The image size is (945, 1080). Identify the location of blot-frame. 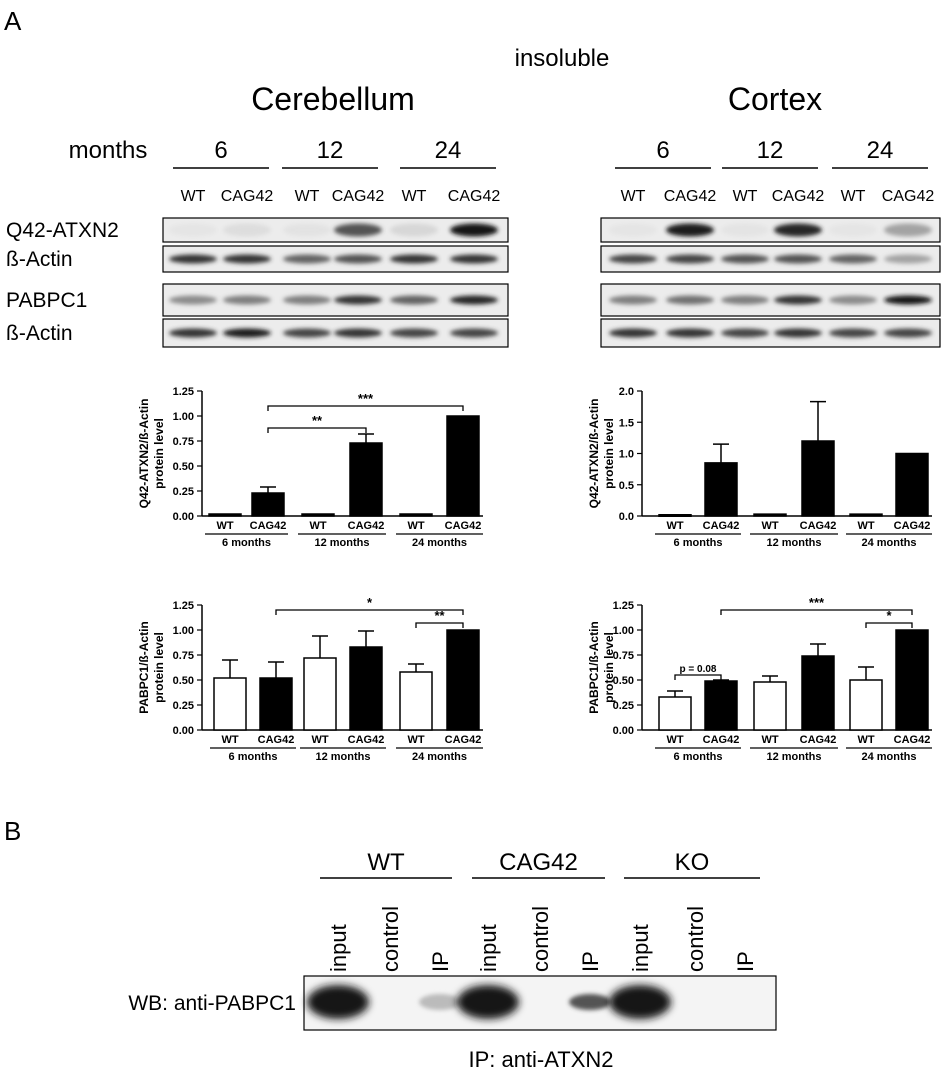
(770, 259).